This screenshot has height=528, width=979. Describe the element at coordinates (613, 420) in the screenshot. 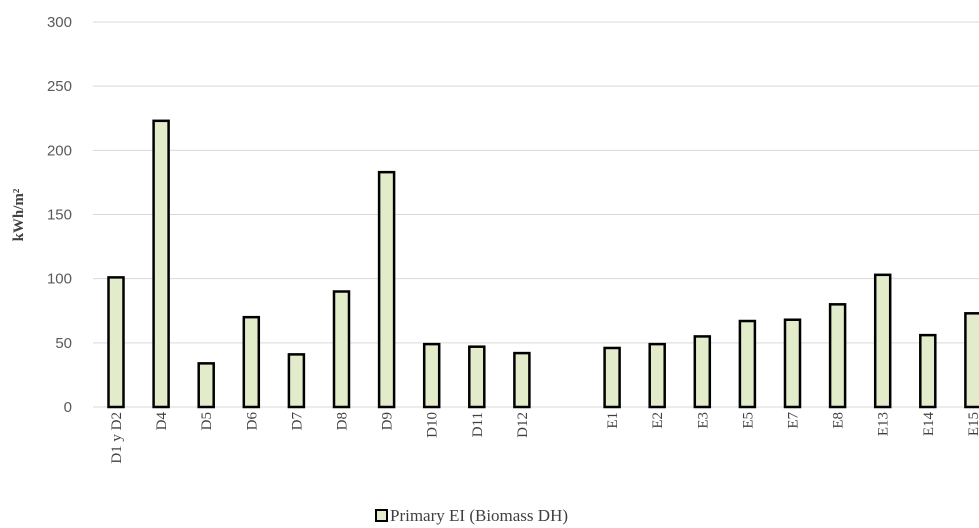

I see `x-tick-label: E1` at that location.